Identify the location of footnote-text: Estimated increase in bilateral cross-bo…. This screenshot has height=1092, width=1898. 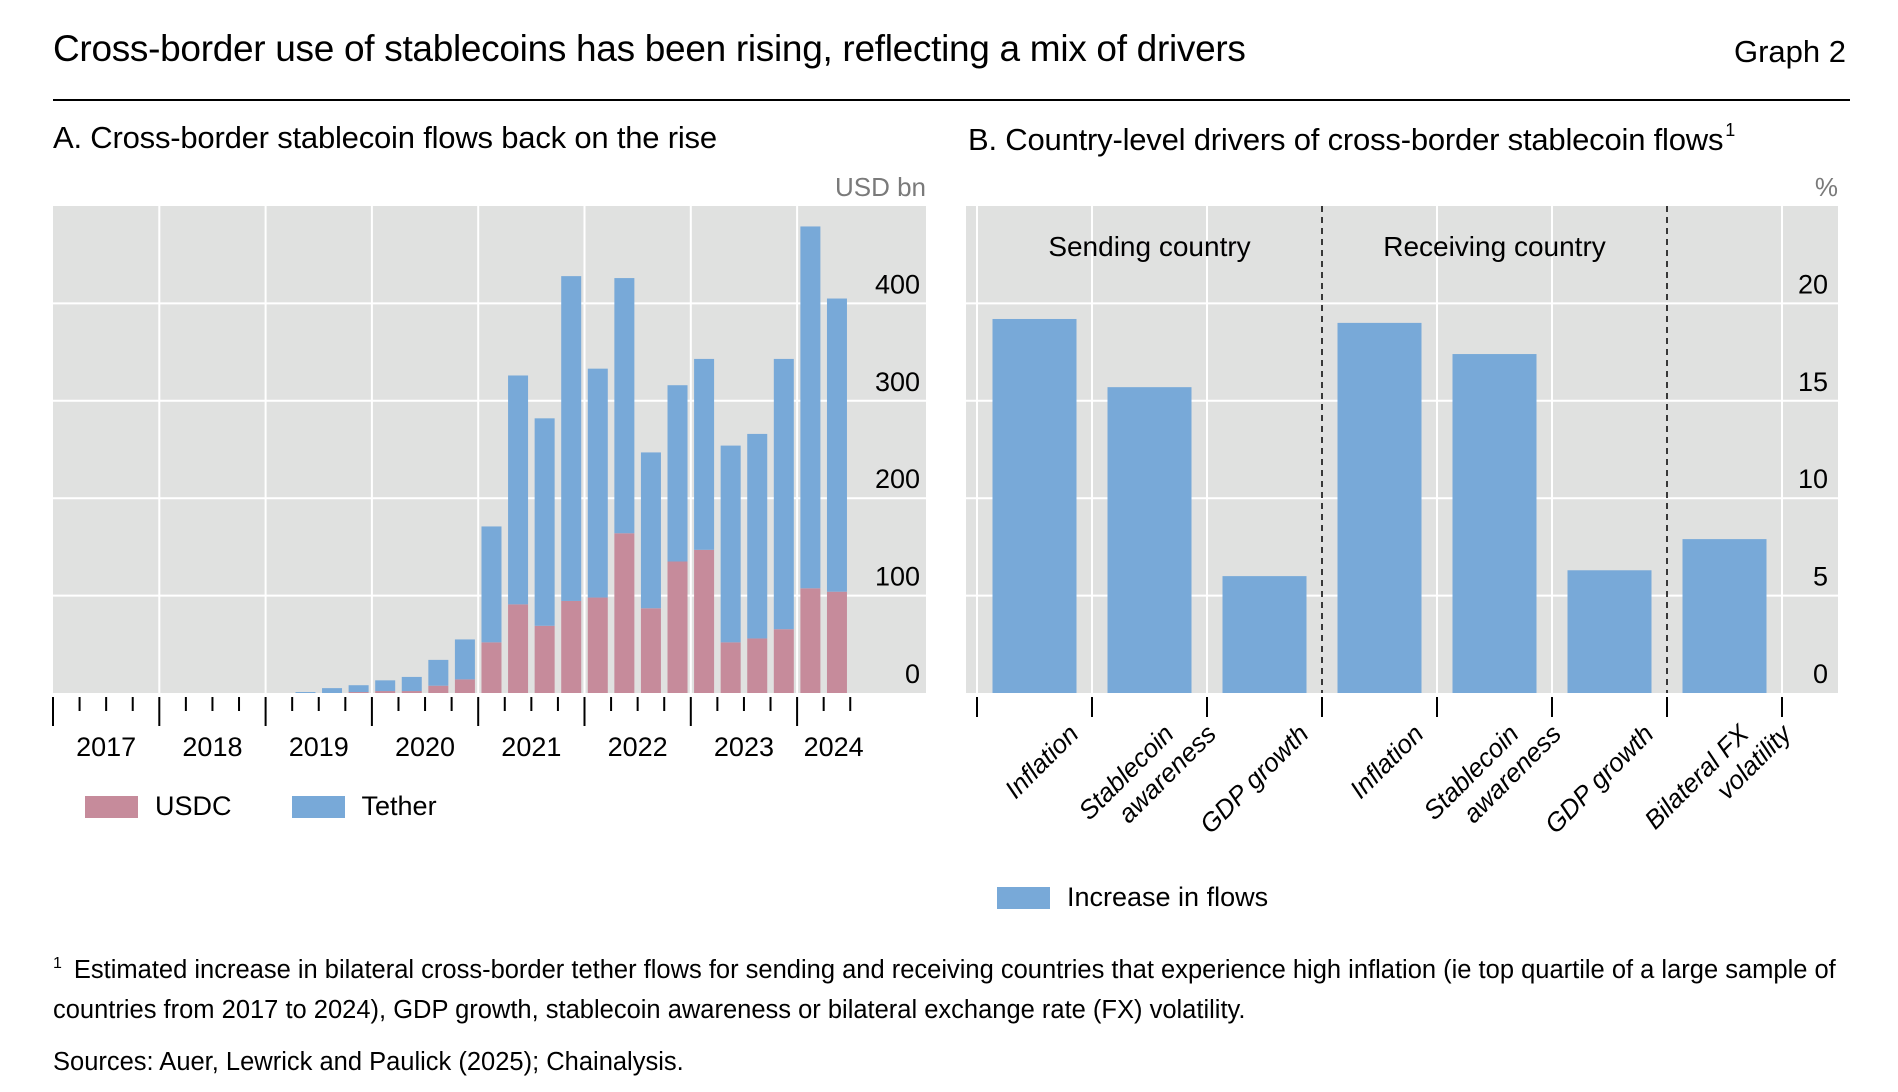
(944, 990).